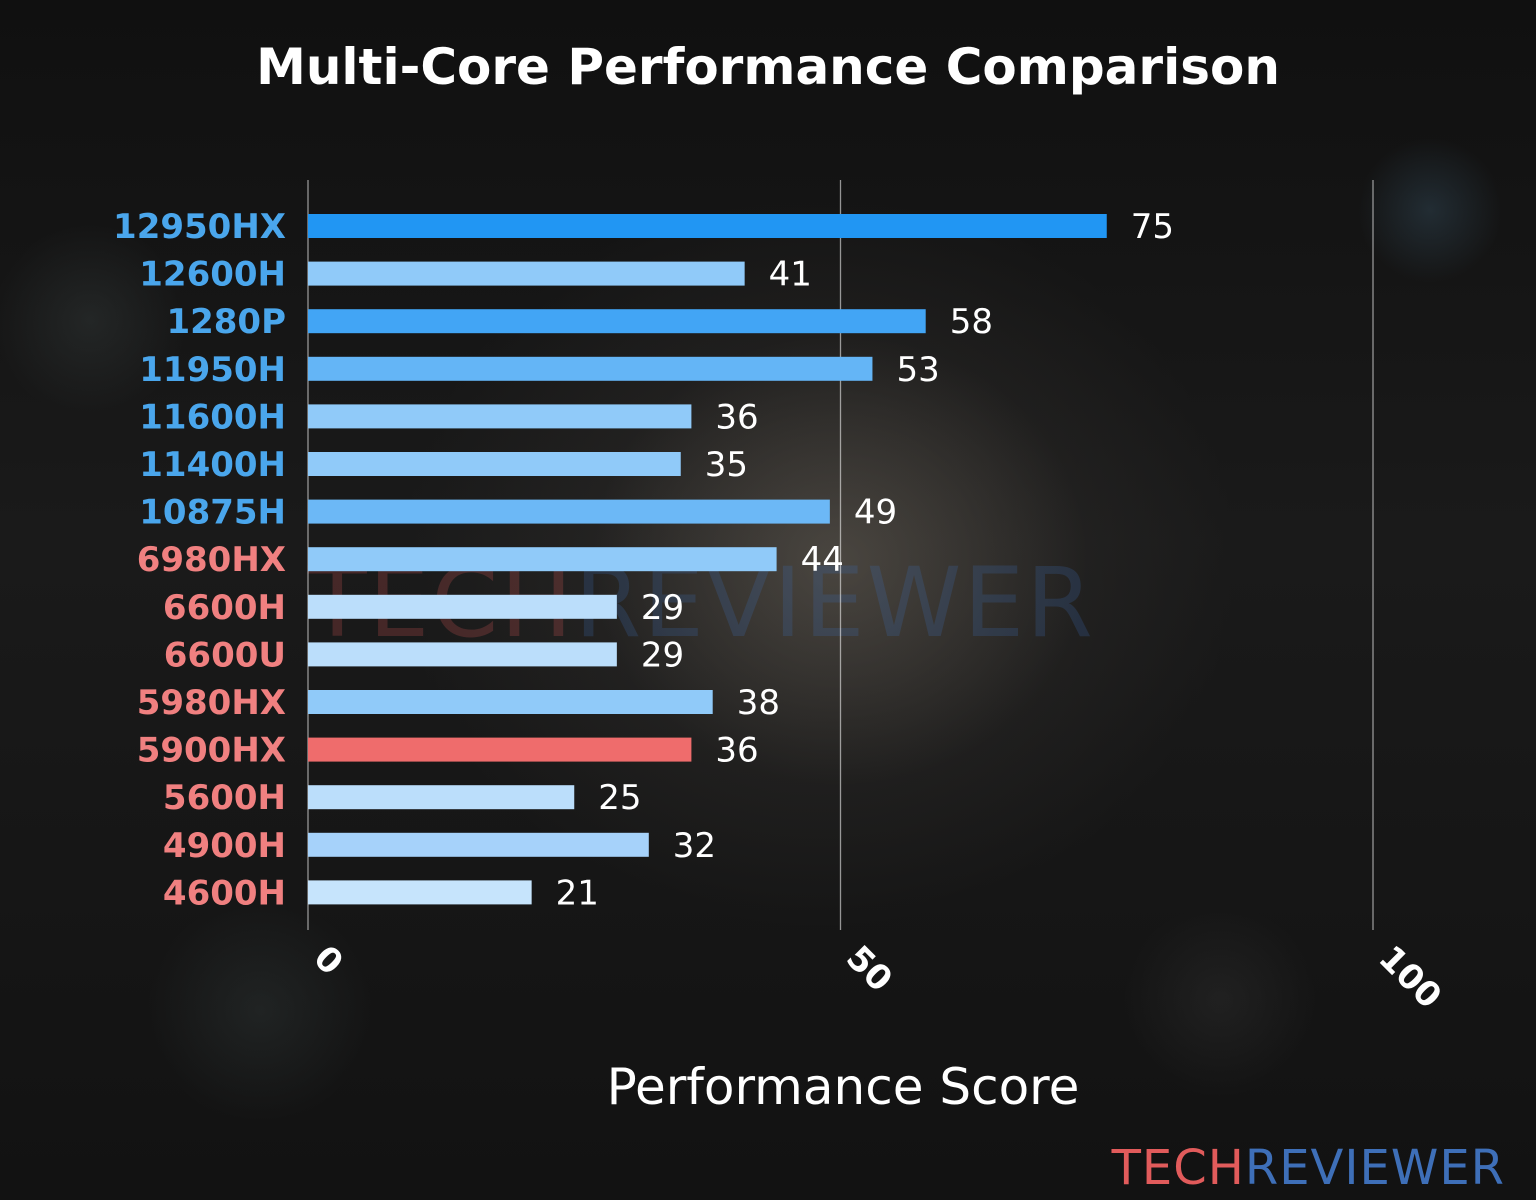 This screenshot has width=1536, height=1200. What do you see at coordinates (542, 559) in the screenshot?
I see `bar-6980HX` at bounding box center [542, 559].